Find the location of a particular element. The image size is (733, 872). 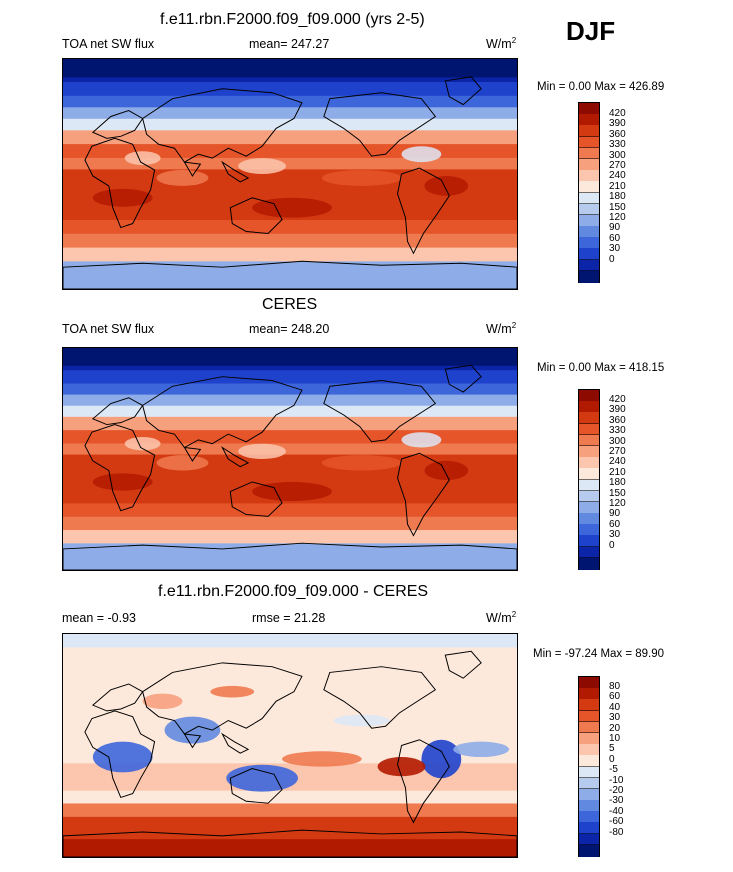

colorbar-level-label: 300 is located at coordinates (617, 155).